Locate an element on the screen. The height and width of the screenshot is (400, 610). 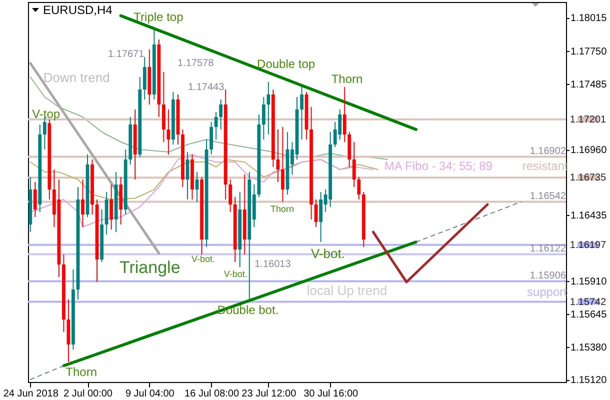
y-tick-label: 1.16435 is located at coordinates (589, 216).